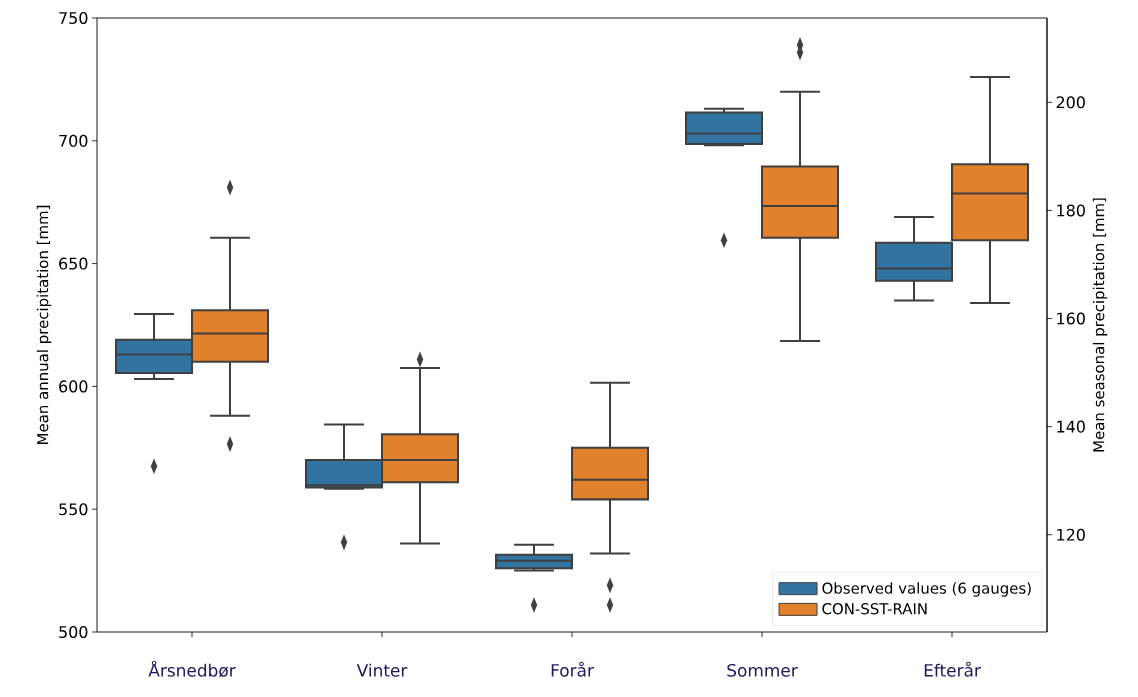  I want to click on y2-tick-label: 180, so click(1071, 210).